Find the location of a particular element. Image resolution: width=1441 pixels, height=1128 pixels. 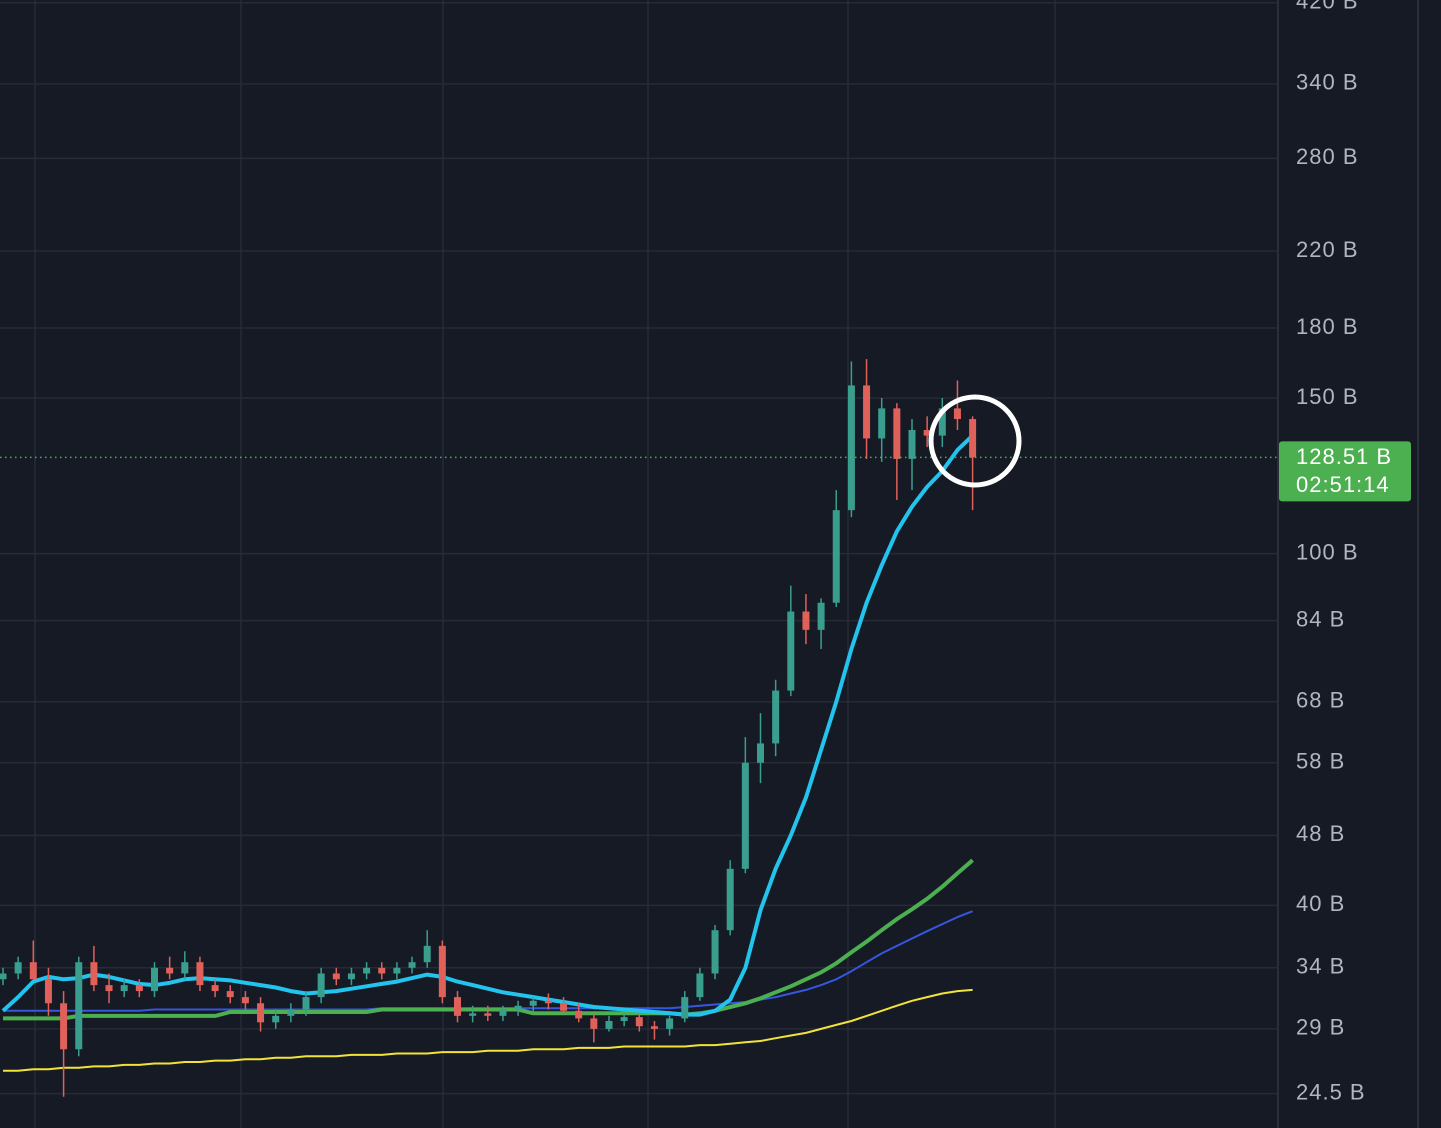

price-label-box is located at coordinates (1345, 471).